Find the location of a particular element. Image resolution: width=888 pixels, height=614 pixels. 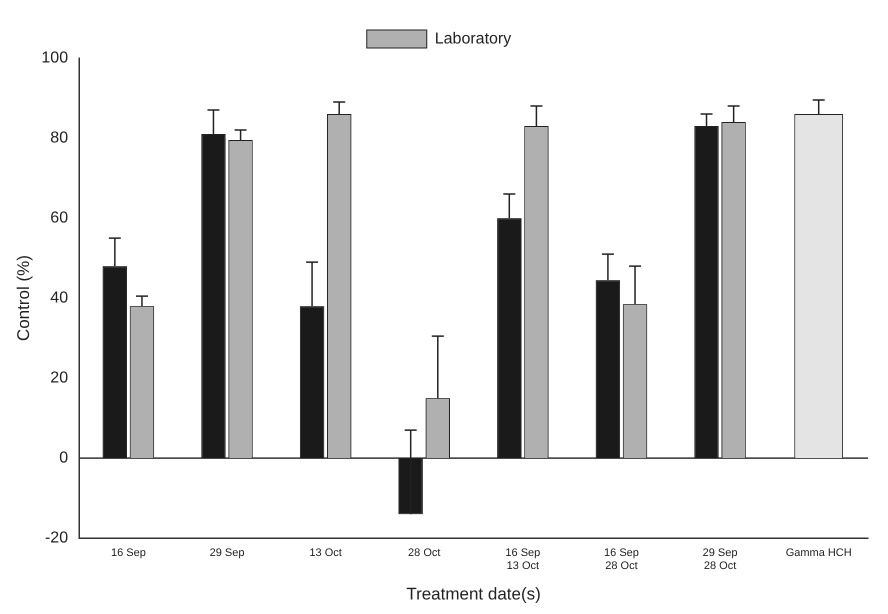

x-tick-label: 28 Oct is located at coordinates (424, 552).